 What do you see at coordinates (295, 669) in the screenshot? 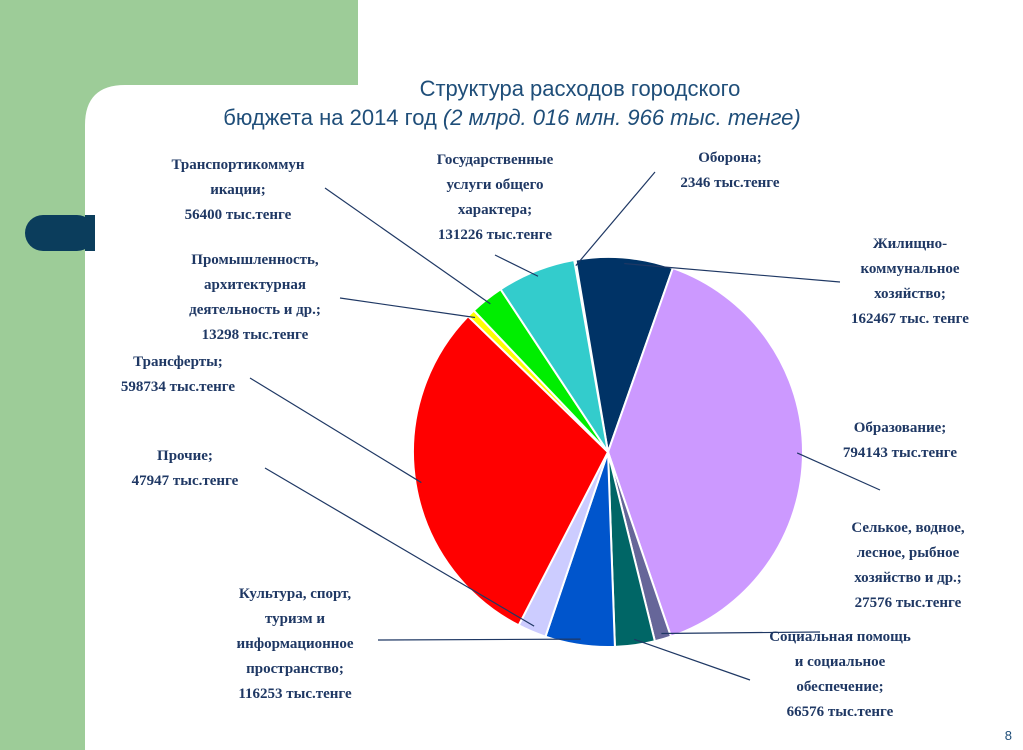
I see `label-line: пространство;` at bounding box center [295, 669].